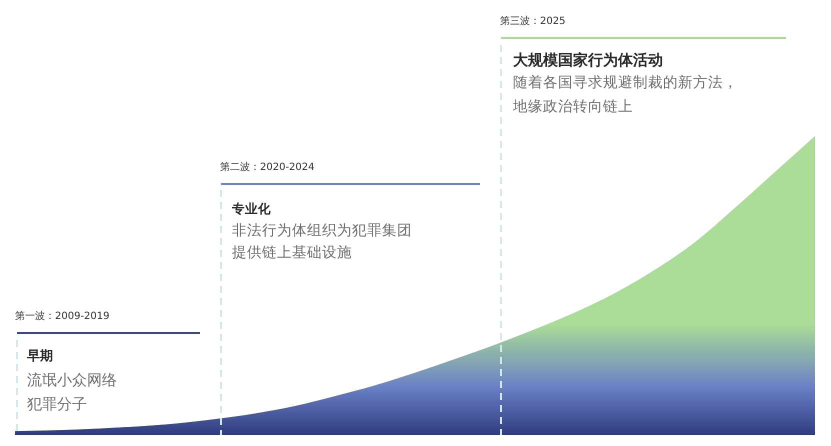 The height and width of the screenshot is (446, 831). Describe the element at coordinates (72, 380) in the screenshot. I see `annotation: 流氓小众网络` at that location.